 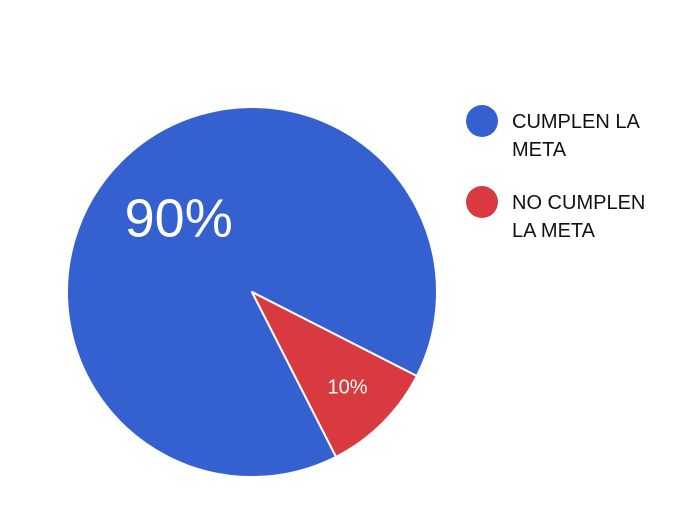 I want to click on legend-item: CUMPLEN LA META, so click(x=553, y=133).